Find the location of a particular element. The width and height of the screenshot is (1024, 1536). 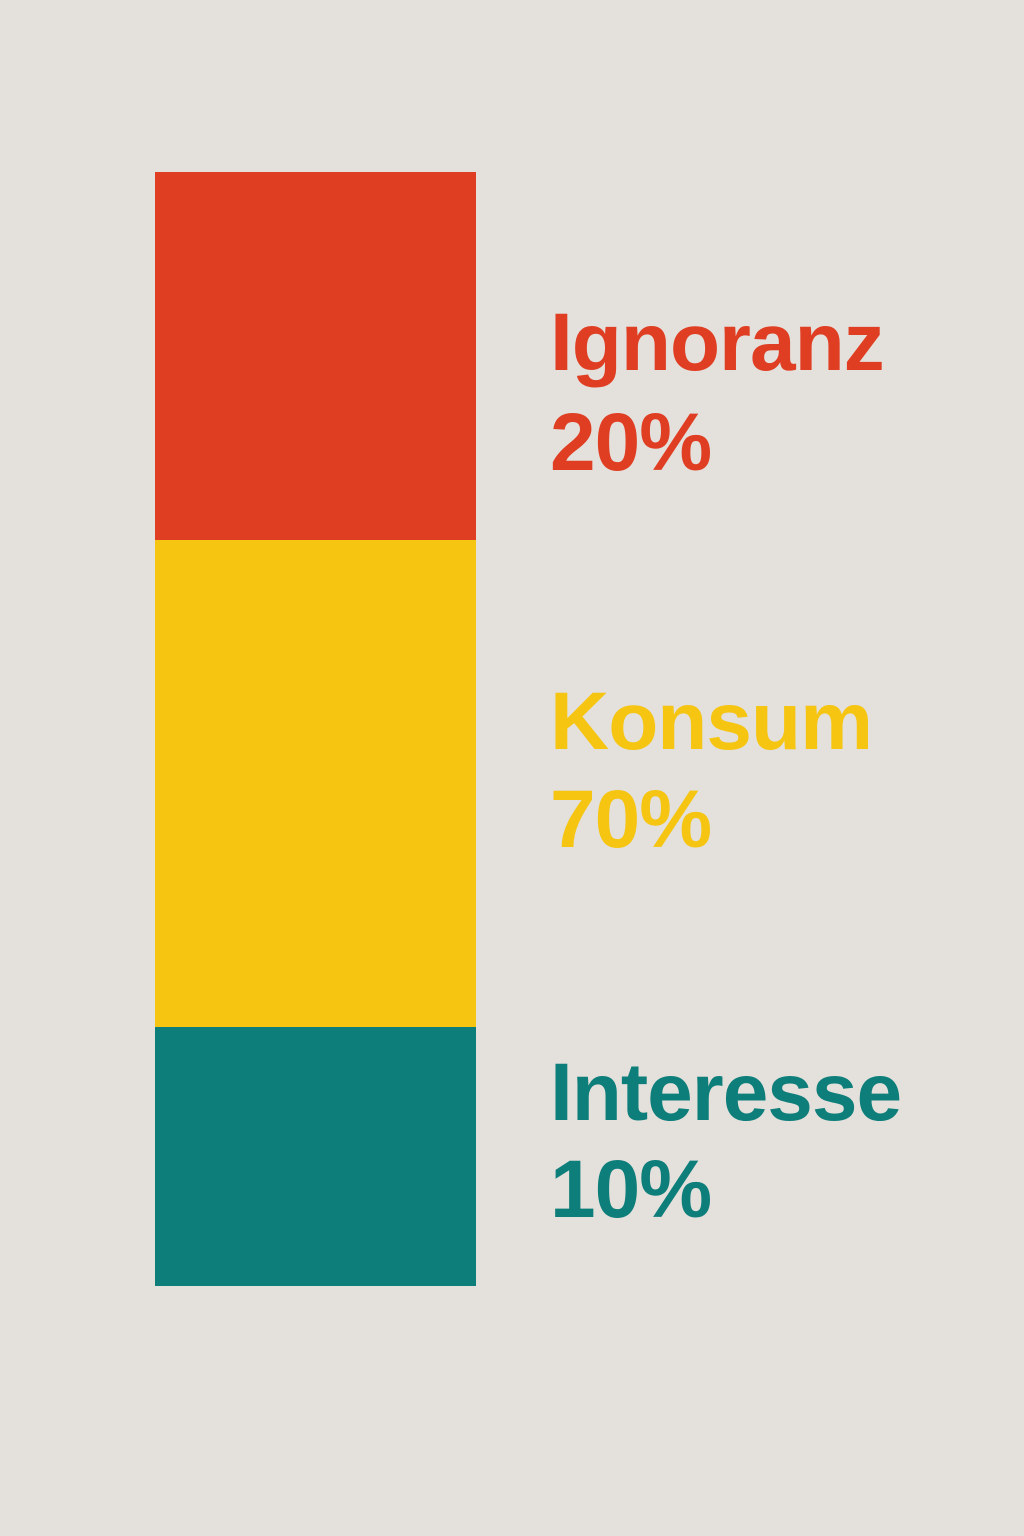

series-label: Ignoranz is located at coordinates (717, 342).